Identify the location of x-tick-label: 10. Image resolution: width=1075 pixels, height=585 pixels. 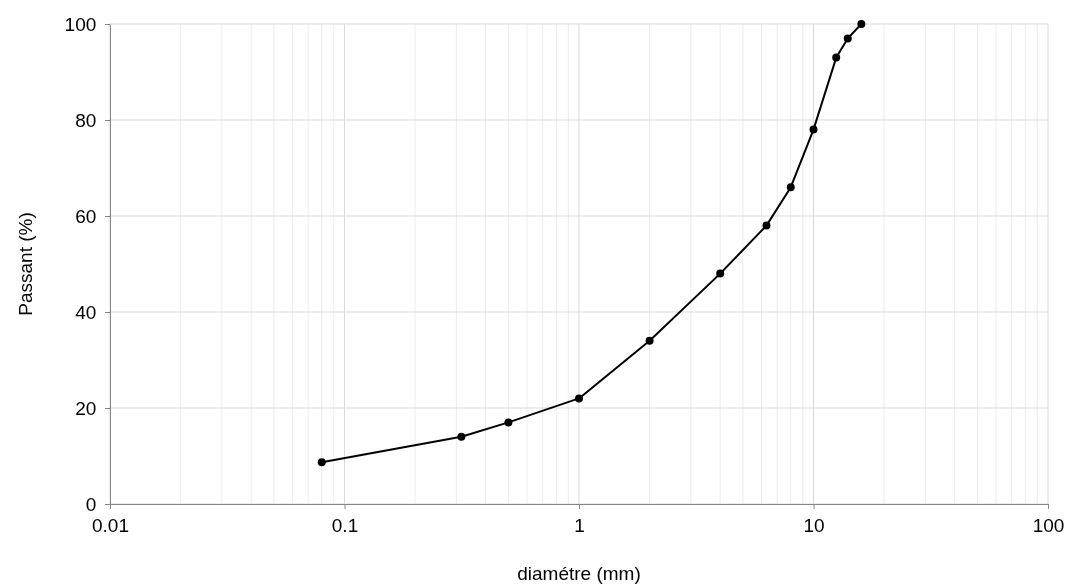
(814, 525).